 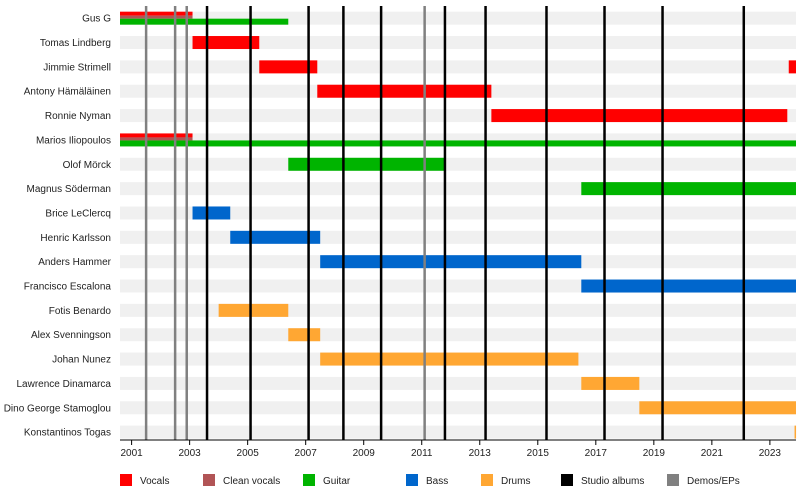 What do you see at coordinates (712, 453) in the screenshot?
I see `x-tick-label: 2021` at bounding box center [712, 453].